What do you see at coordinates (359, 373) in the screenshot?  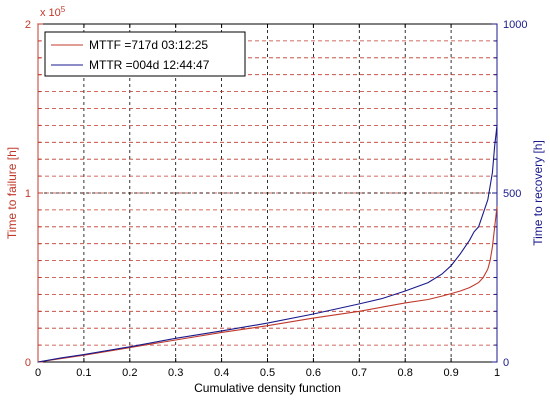 I see `x-tick-label: 0.7` at bounding box center [359, 373].